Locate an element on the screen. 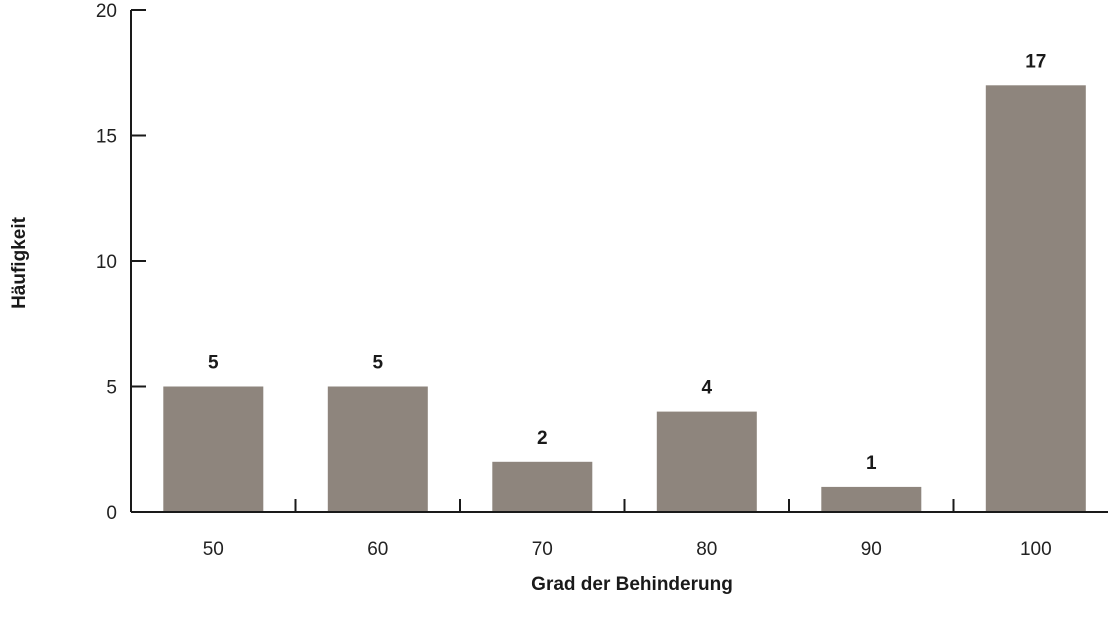 This screenshot has width=1109, height=628. data-label-70: 2 is located at coordinates (542, 438).